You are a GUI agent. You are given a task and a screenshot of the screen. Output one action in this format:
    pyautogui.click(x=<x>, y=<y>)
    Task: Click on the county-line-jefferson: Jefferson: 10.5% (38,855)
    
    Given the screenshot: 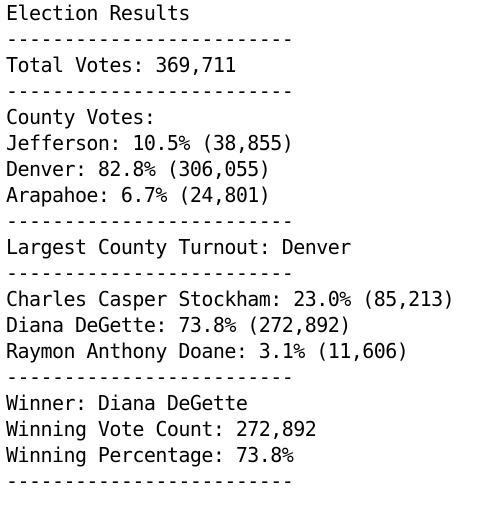 What is the action you would take?
    pyautogui.click(x=150, y=143)
    